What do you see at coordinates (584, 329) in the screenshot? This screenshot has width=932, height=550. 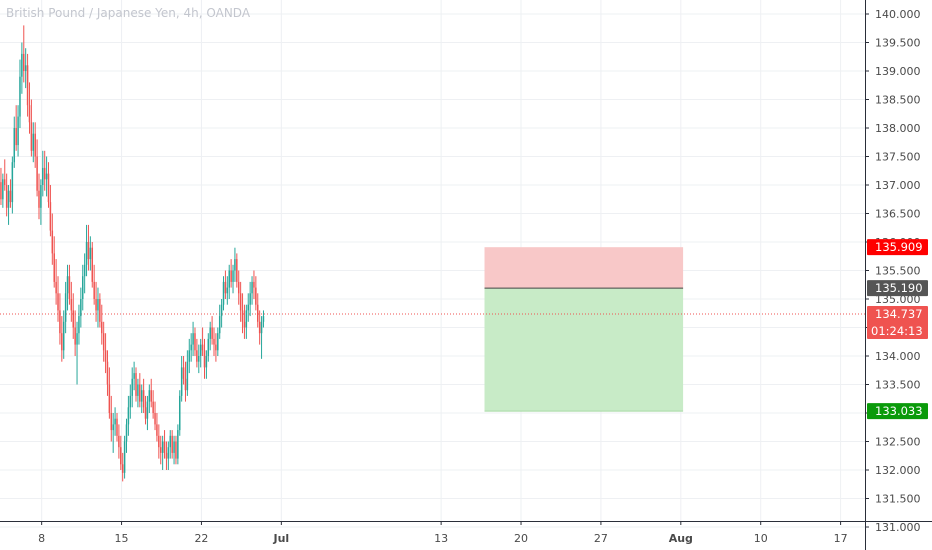 I see `position-tool` at bounding box center [584, 329].